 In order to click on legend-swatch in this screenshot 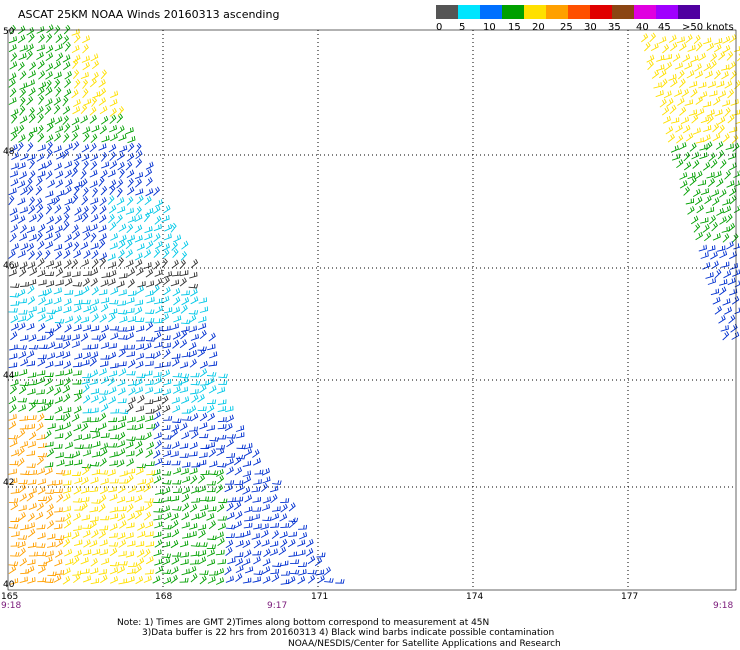, I will do `click(535, 12)`.